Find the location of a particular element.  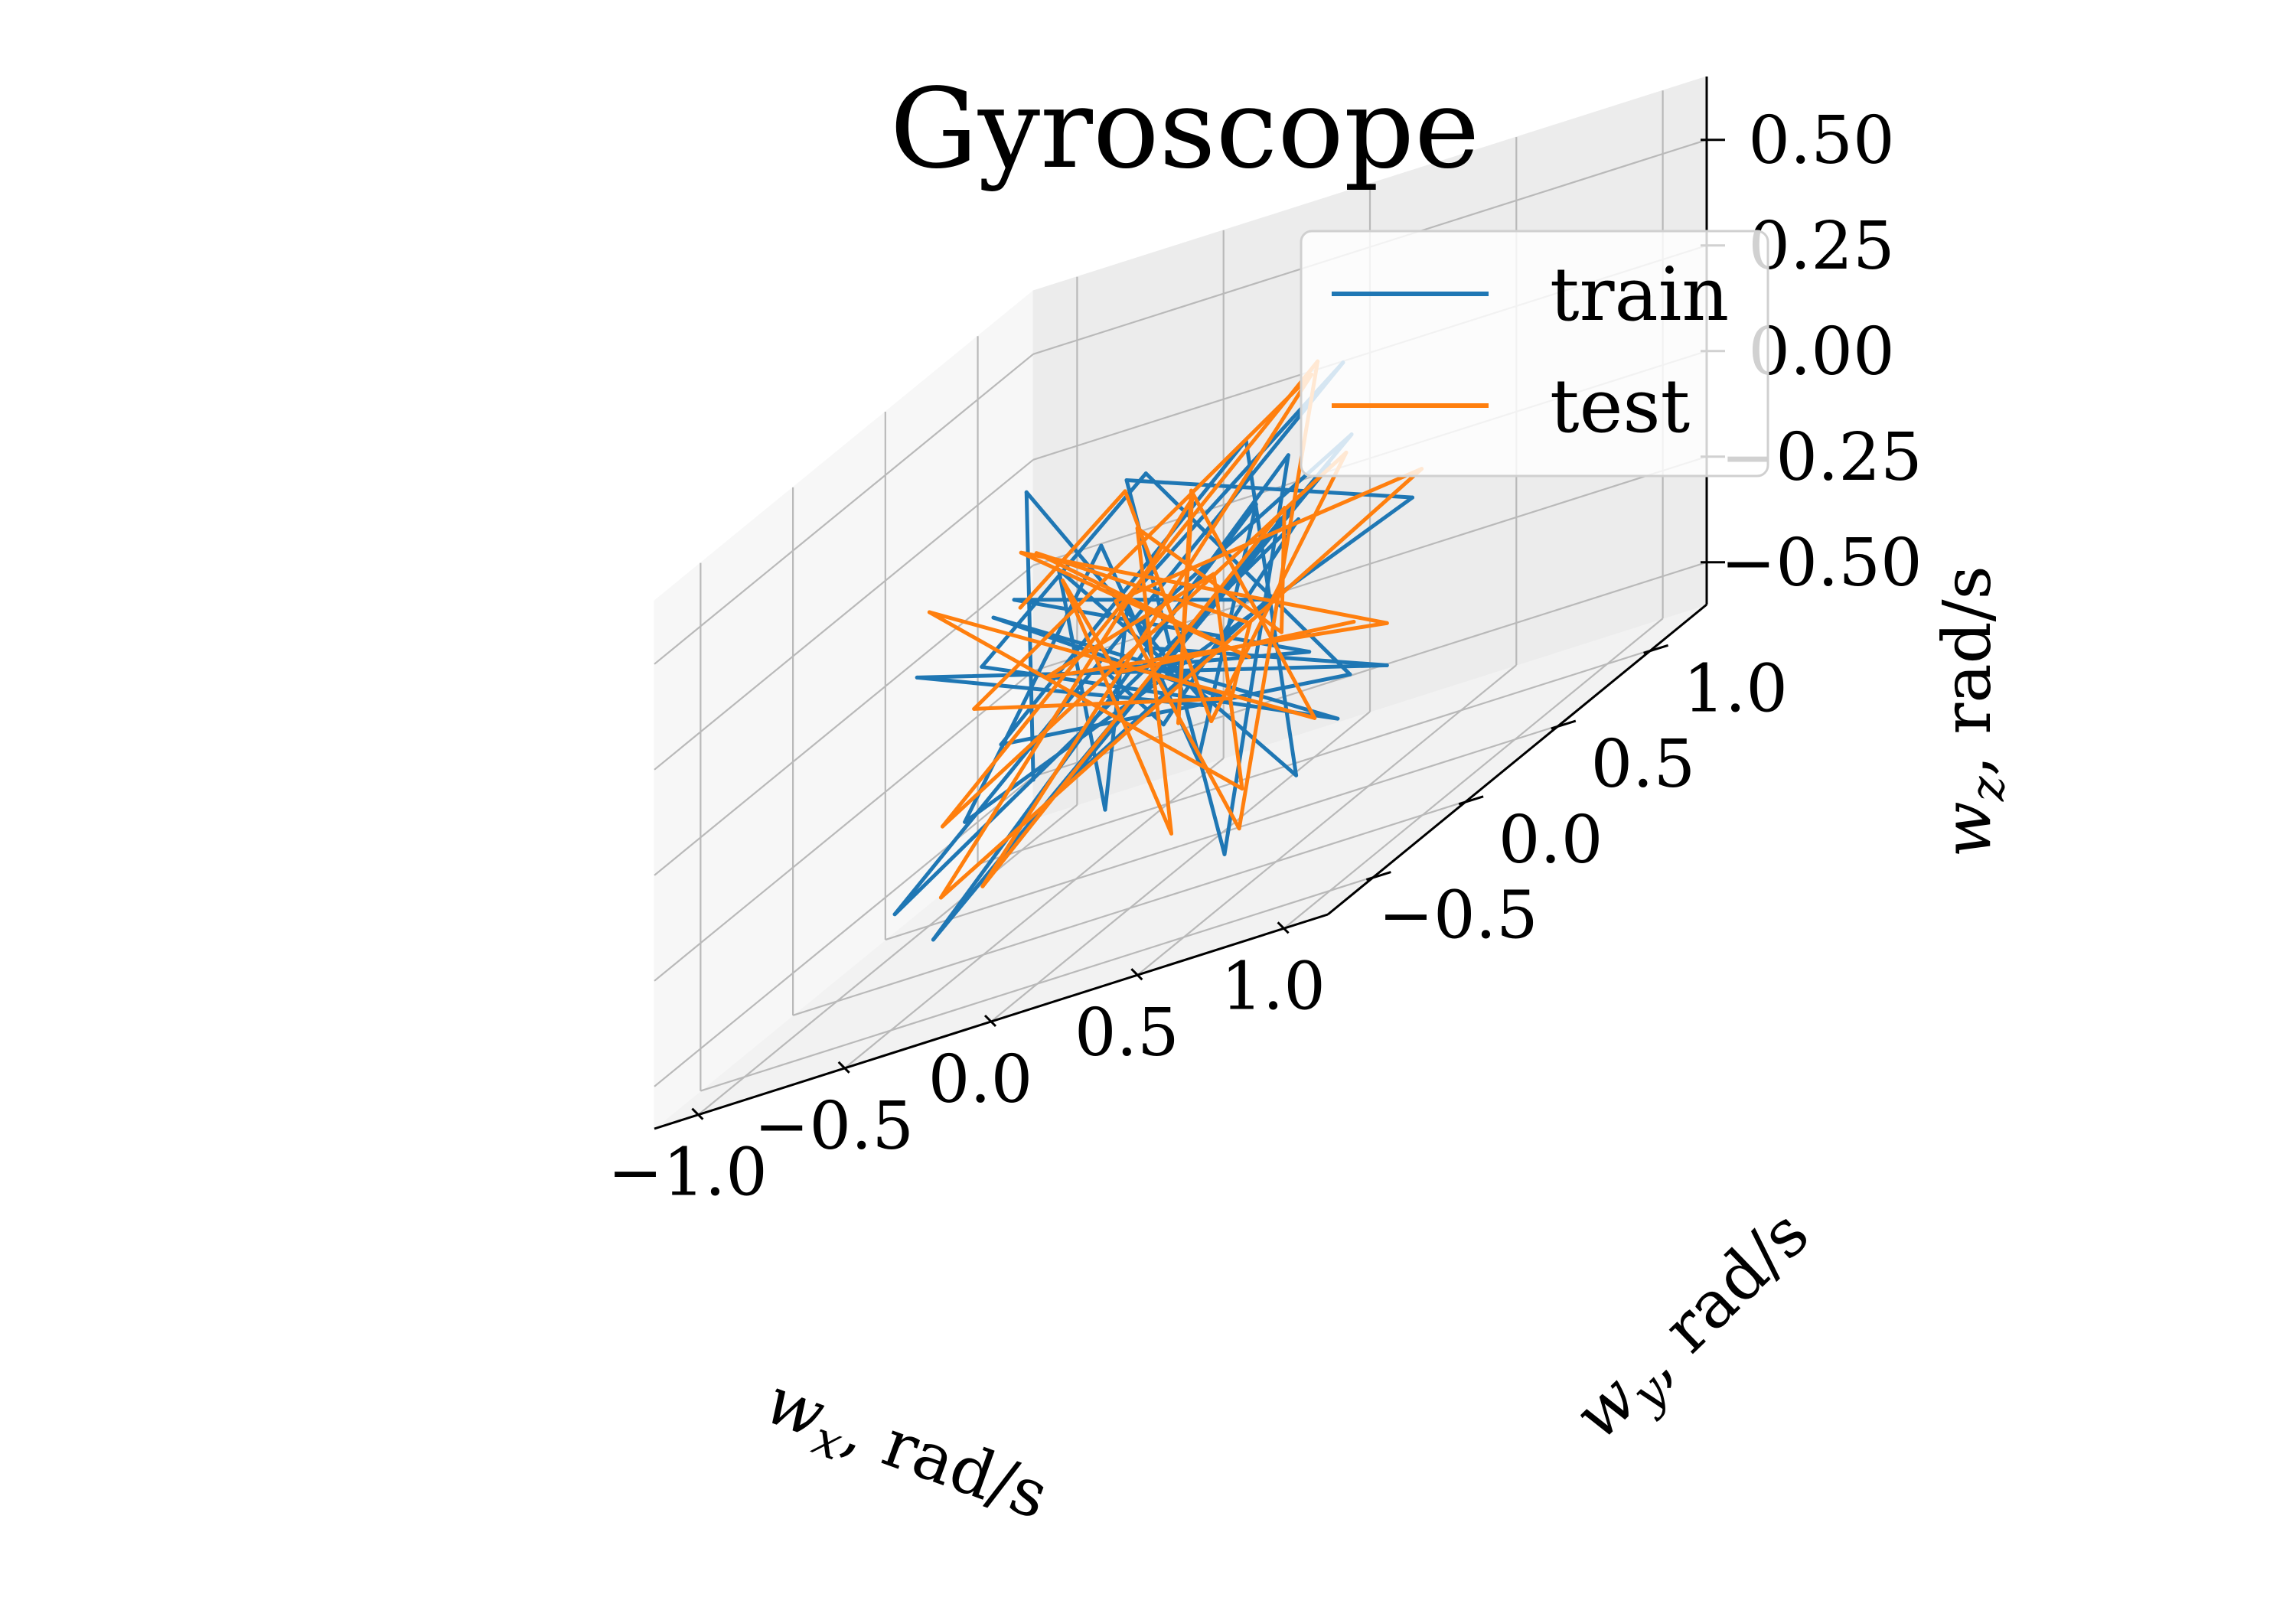

legend-label-test: test is located at coordinates (1620, 406).